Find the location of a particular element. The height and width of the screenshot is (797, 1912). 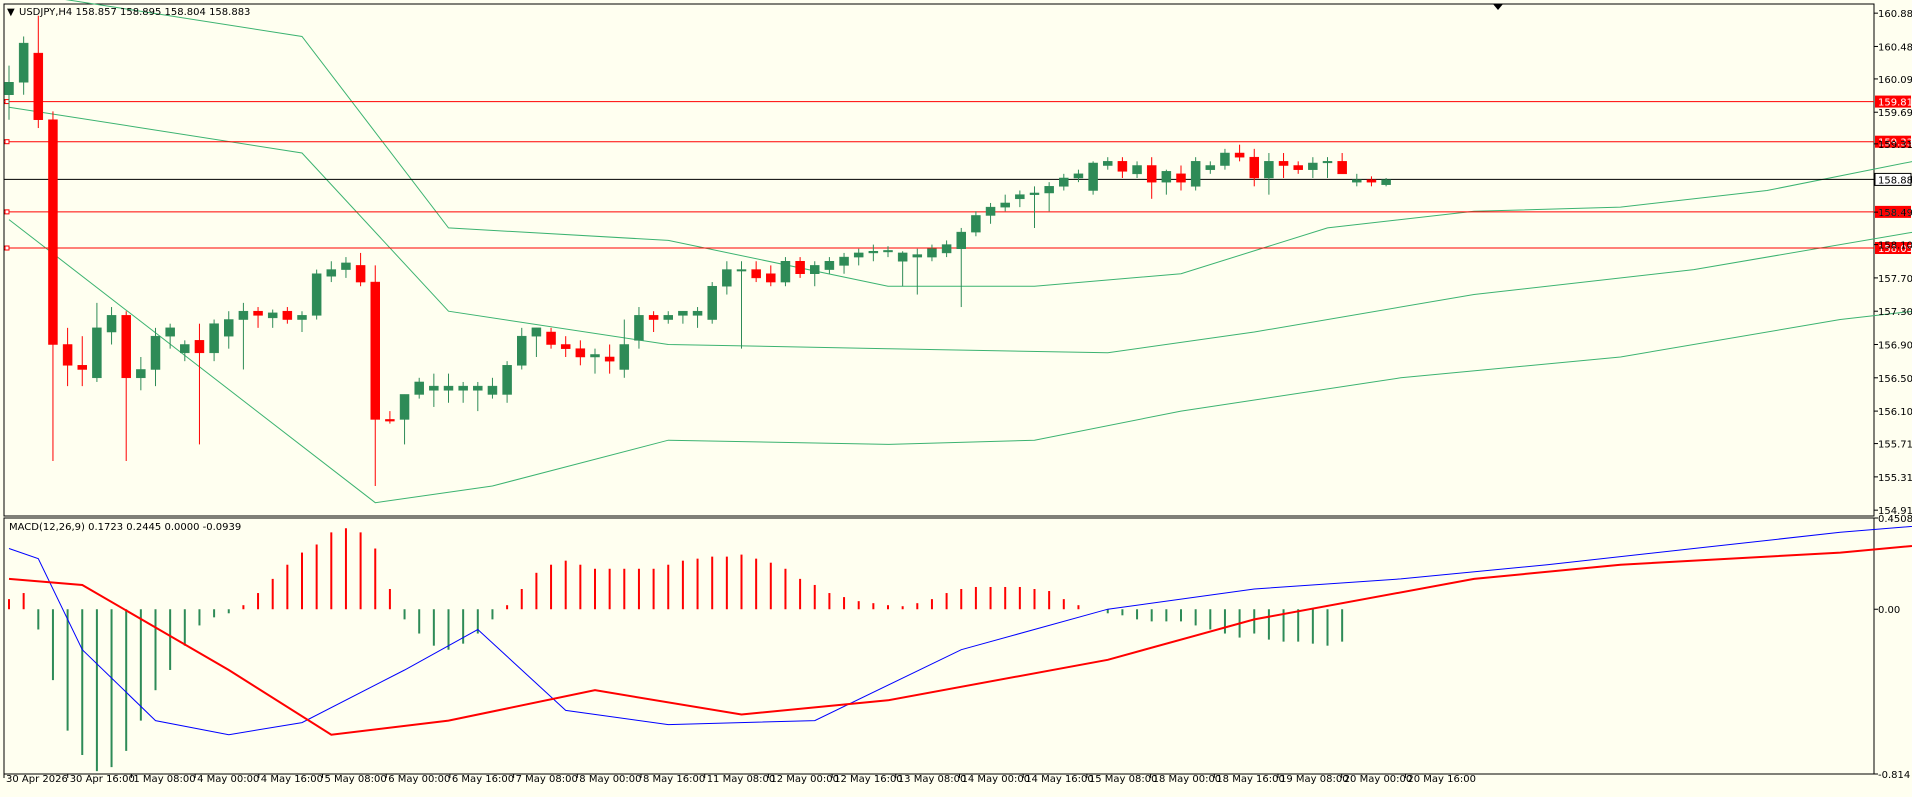

time-tick-label: 15 May 08:00 is located at coordinates (1123, 779).